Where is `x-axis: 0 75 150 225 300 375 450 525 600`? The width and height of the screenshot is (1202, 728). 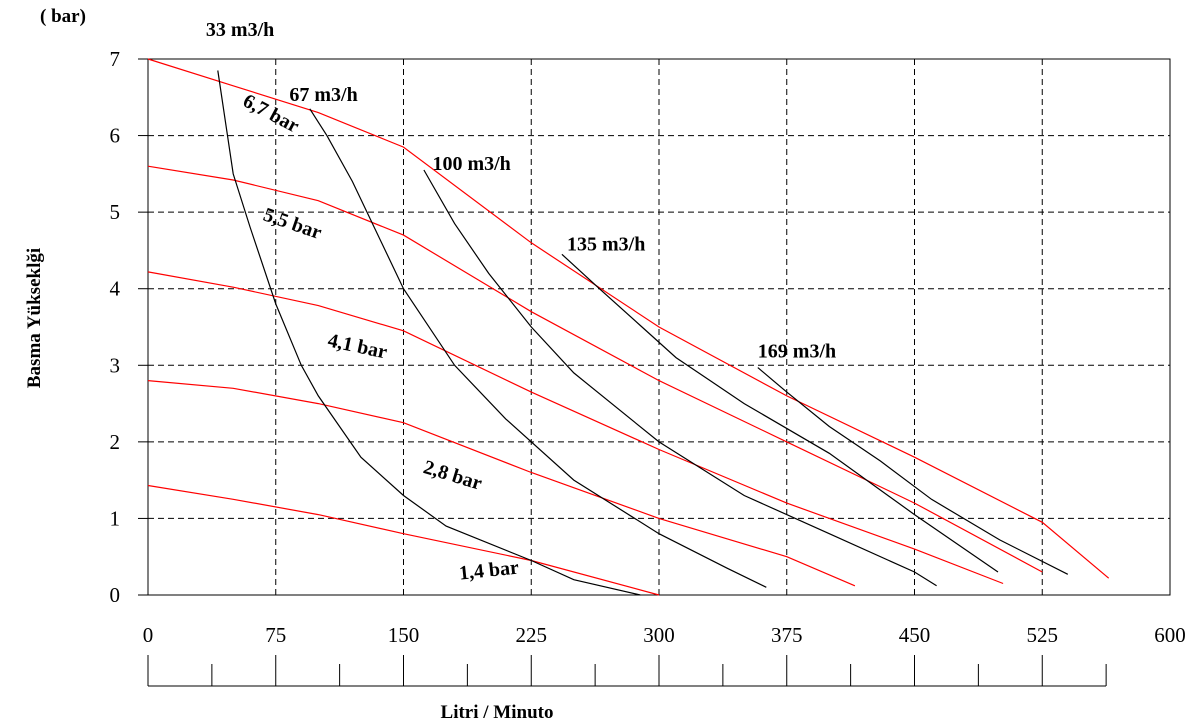 x-axis: 0 75 150 225 300 375 450 525 600 is located at coordinates (664, 655).